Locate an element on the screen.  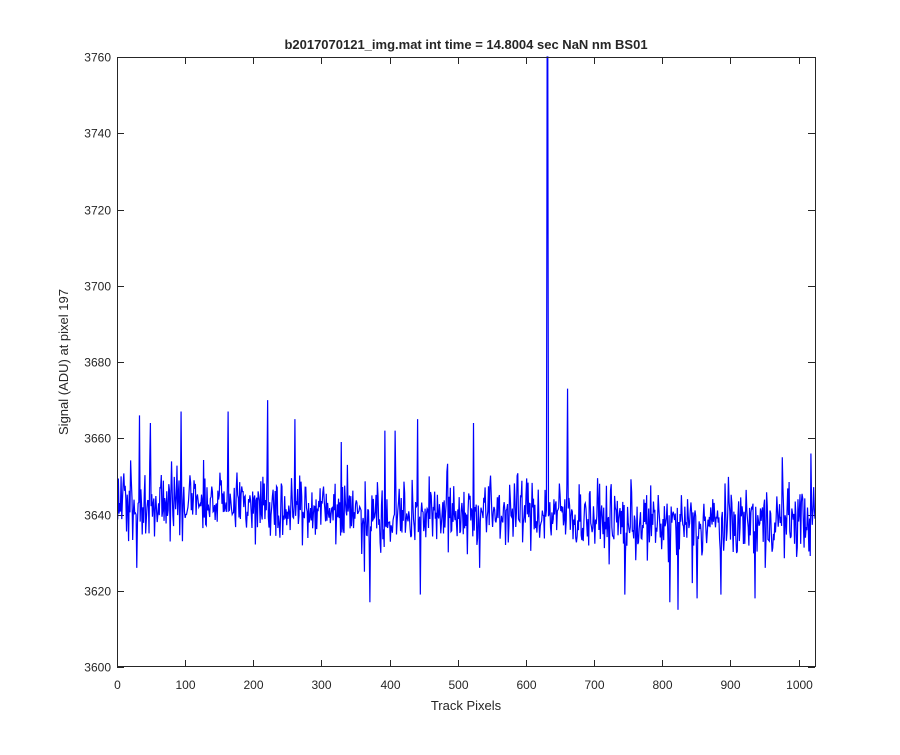
x-tick-label: 0 is located at coordinates (117, 685).